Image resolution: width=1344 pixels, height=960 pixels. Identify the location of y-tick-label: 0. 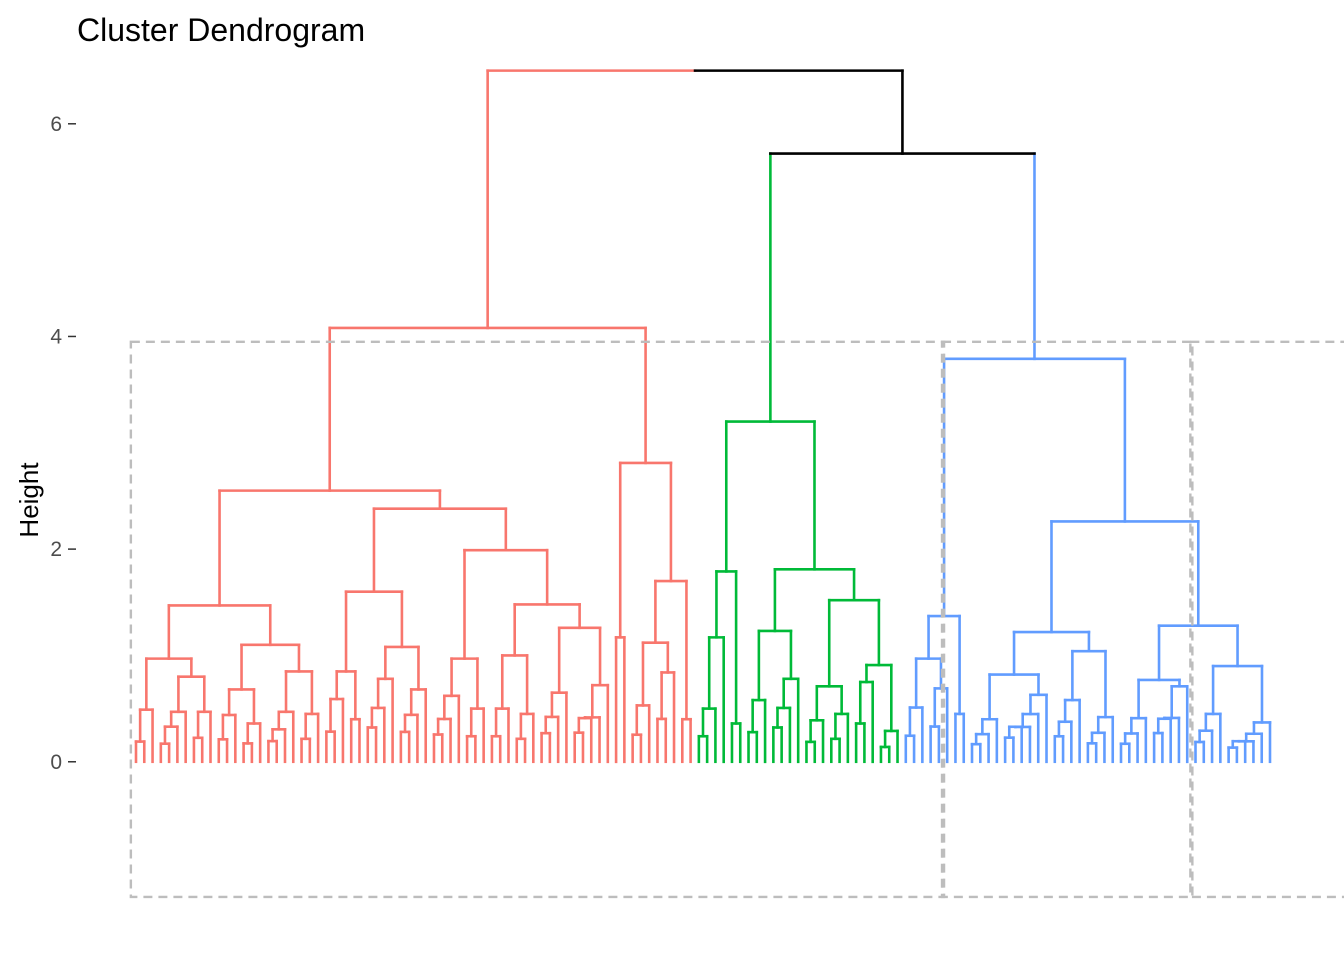
(56, 762).